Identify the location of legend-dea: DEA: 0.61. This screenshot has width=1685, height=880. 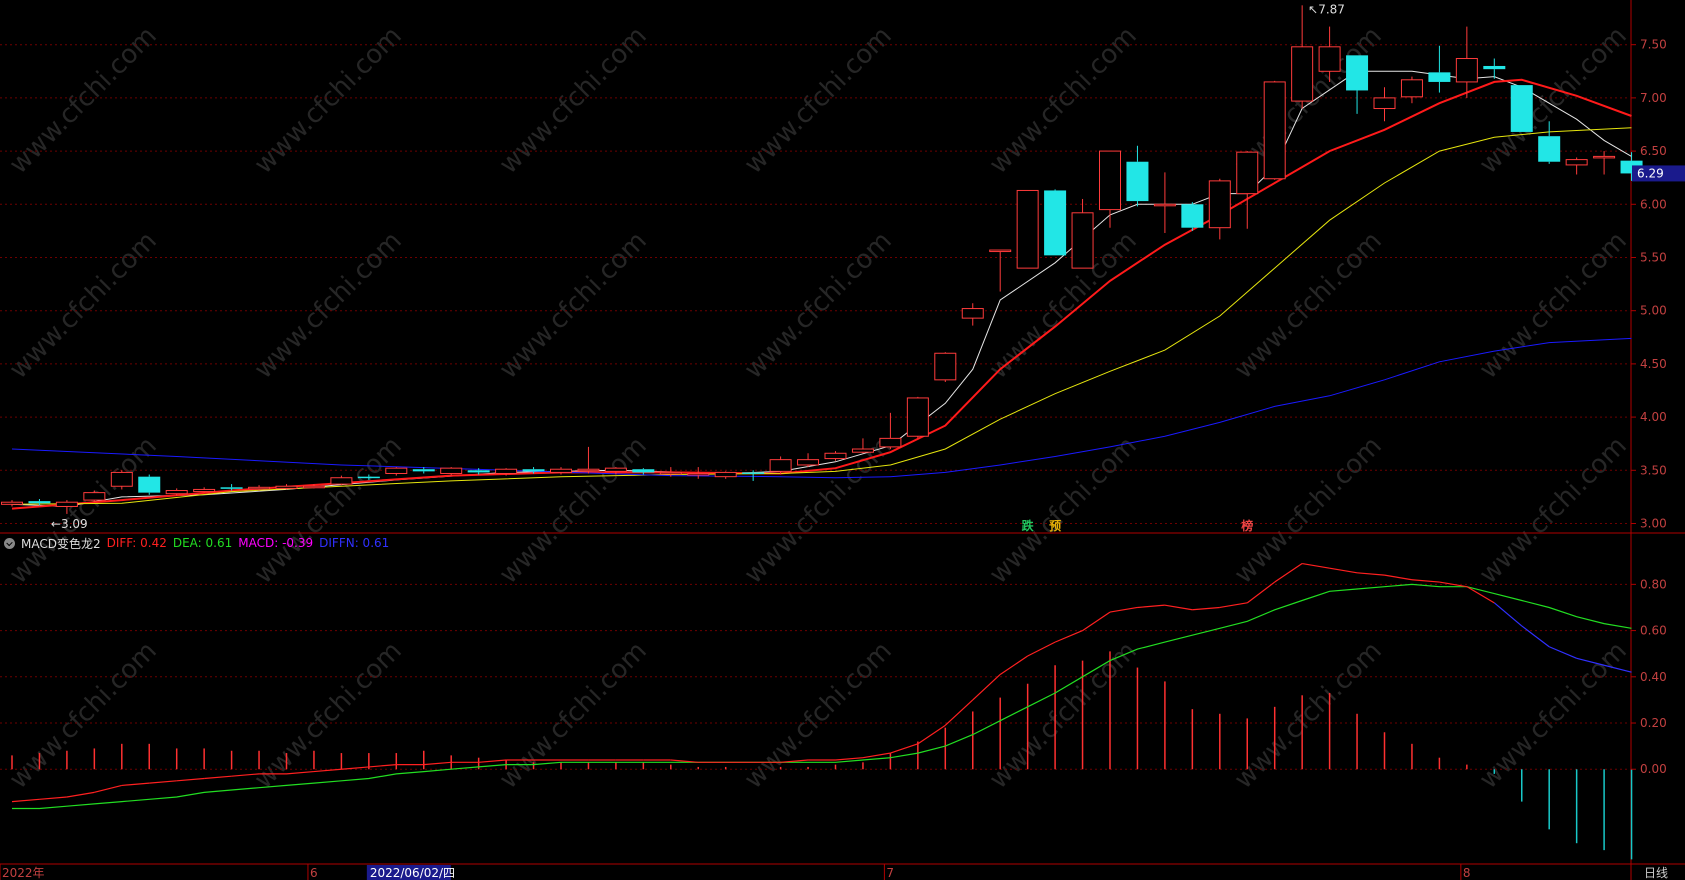
(202, 543).